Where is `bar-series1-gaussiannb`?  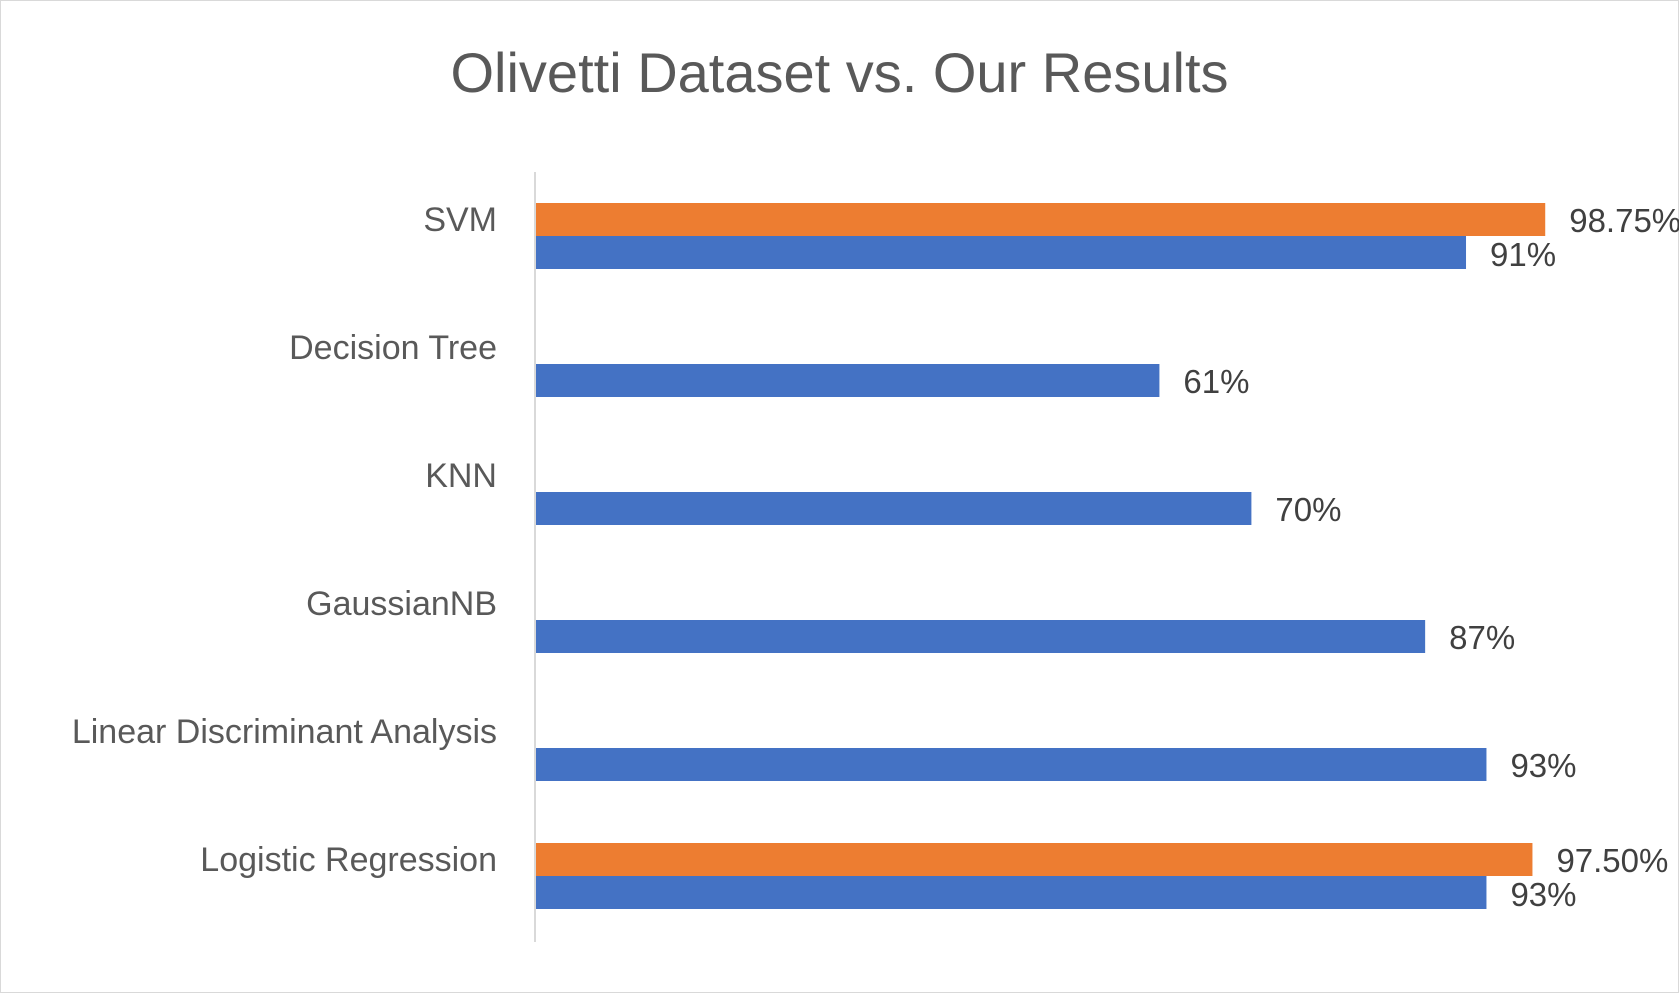
bar-series1-gaussiannb is located at coordinates (981, 636).